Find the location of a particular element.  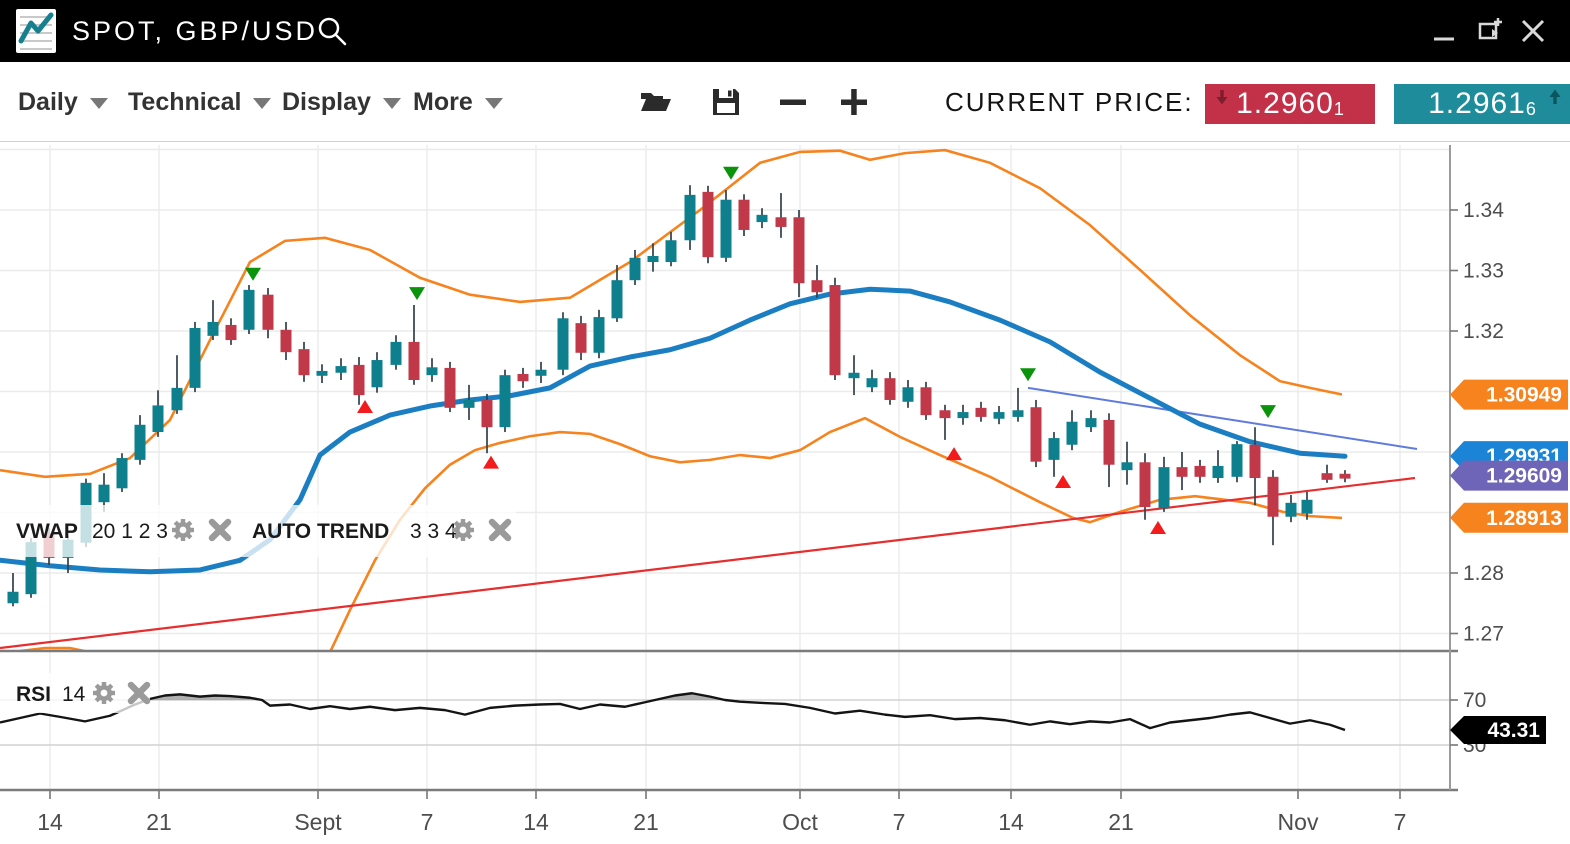

bollinger-lower-tag-text: 1.28913 is located at coordinates (1524, 518).